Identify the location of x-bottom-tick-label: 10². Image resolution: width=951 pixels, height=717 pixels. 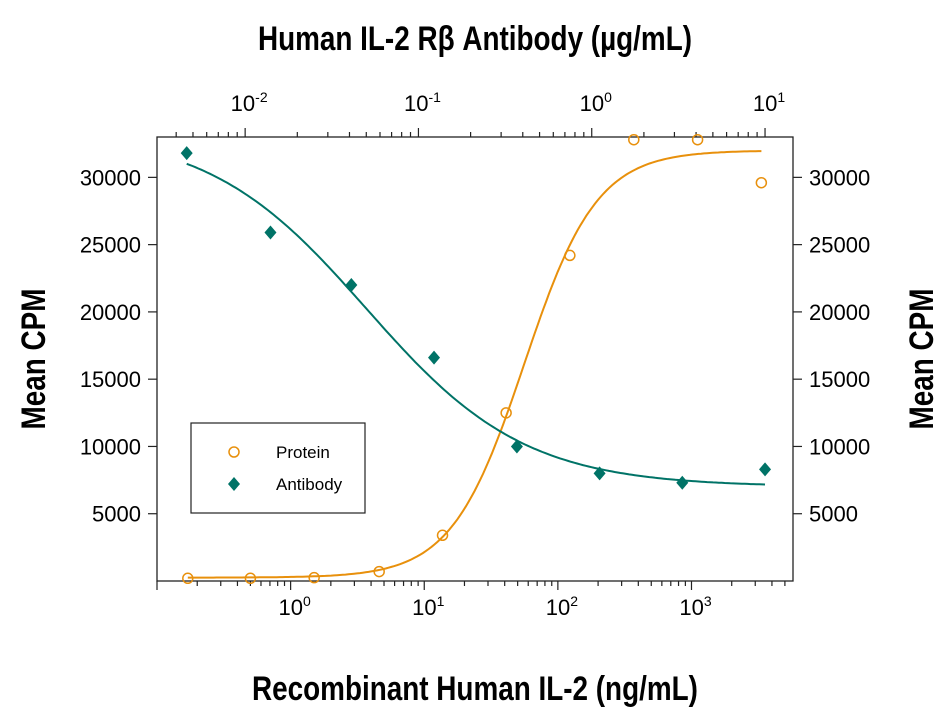
(562, 606).